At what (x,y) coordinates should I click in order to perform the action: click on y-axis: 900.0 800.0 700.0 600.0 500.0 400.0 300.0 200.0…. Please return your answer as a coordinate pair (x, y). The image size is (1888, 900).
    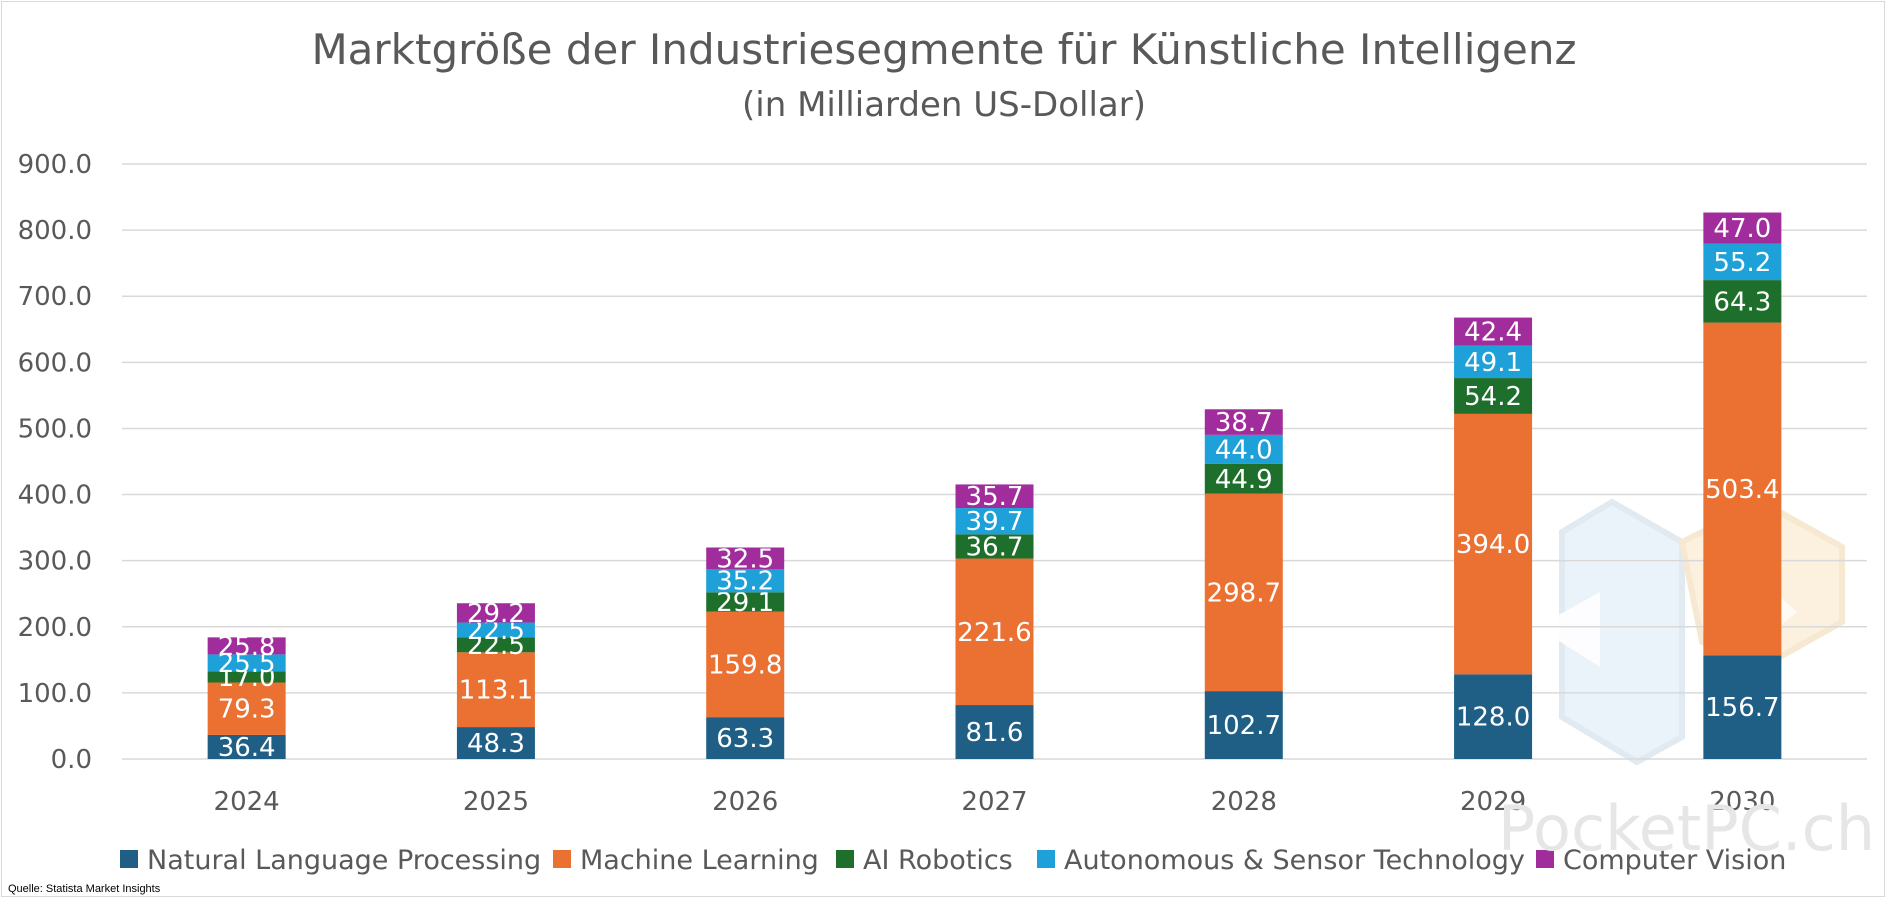
    Looking at the image, I should click on (55, 462).